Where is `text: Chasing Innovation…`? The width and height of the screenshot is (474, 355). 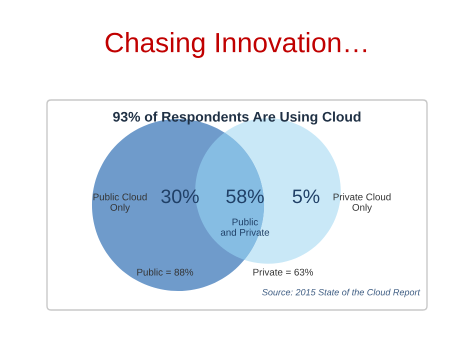 text: Chasing Innovation… is located at coordinates (236, 45).